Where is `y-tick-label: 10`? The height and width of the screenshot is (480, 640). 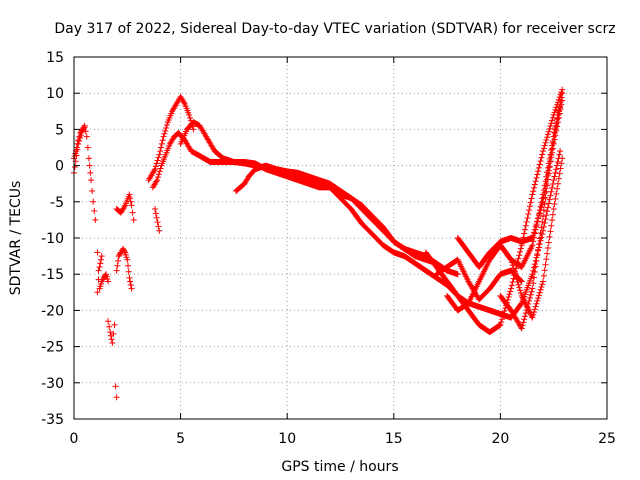
y-tick-label: 10 is located at coordinates (55, 94).